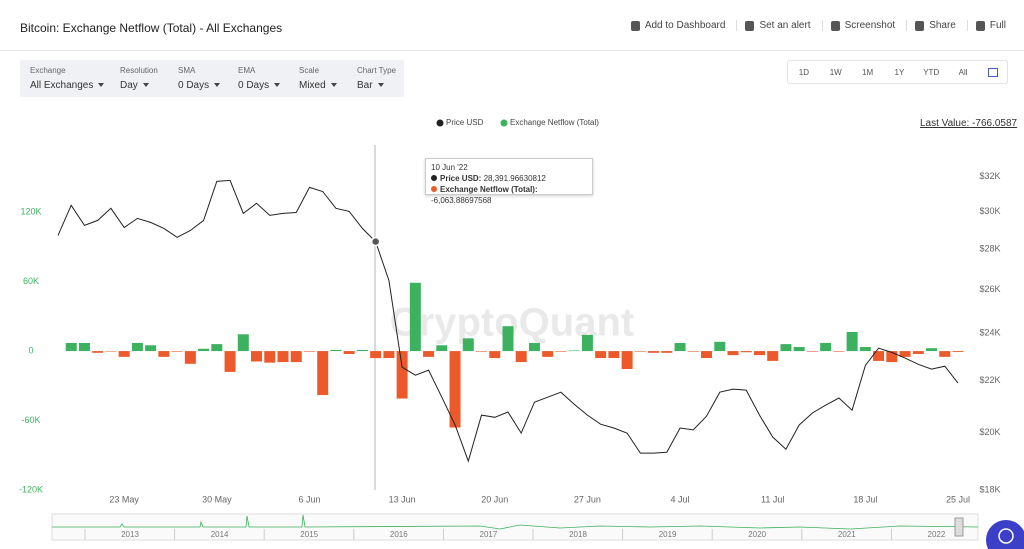 The height and width of the screenshot is (549, 1024). I want to click on header-action: Share, so click(937, 25).